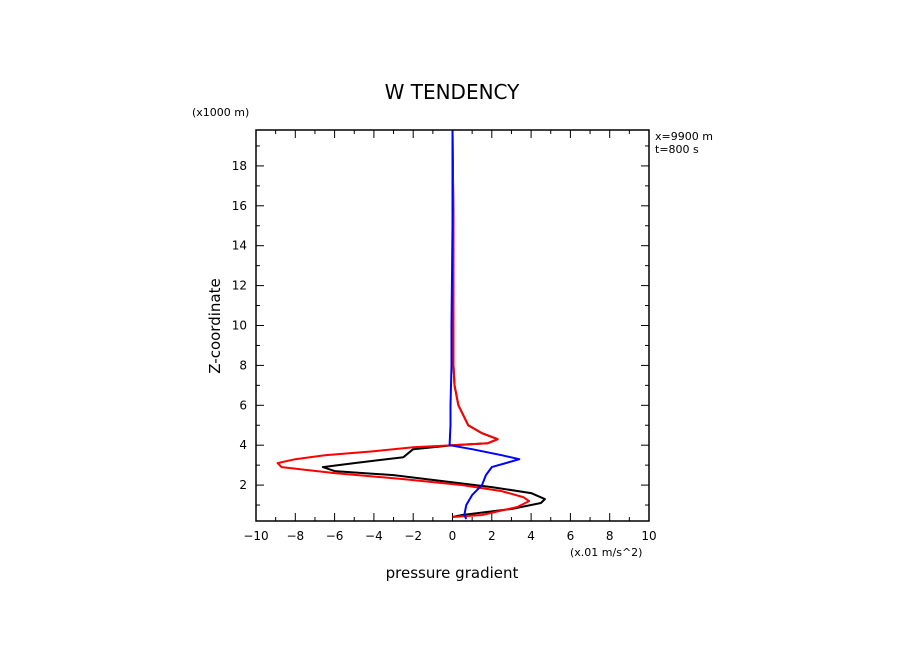  I want to click on x-tick-label: 8, so click(610, 536).